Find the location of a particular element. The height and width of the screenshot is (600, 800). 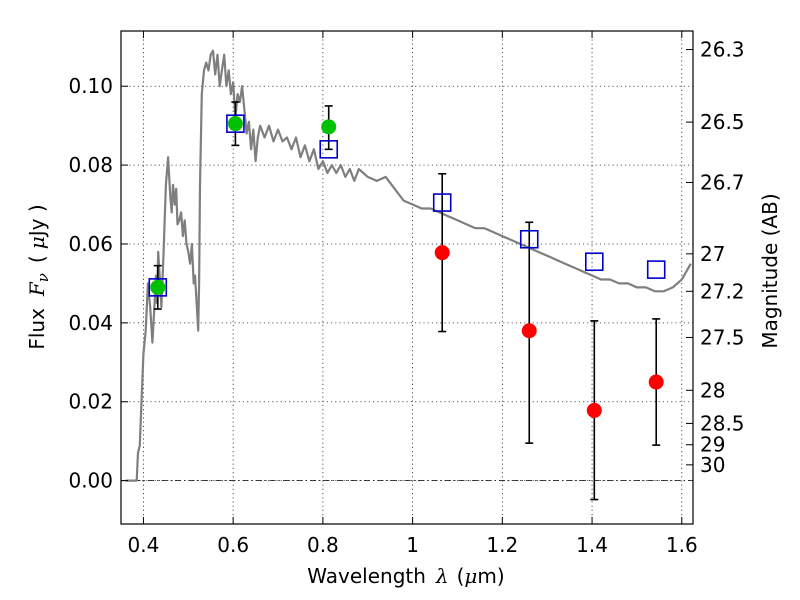

y-tick-label: 0.06 is located at coordinates (90, 244).